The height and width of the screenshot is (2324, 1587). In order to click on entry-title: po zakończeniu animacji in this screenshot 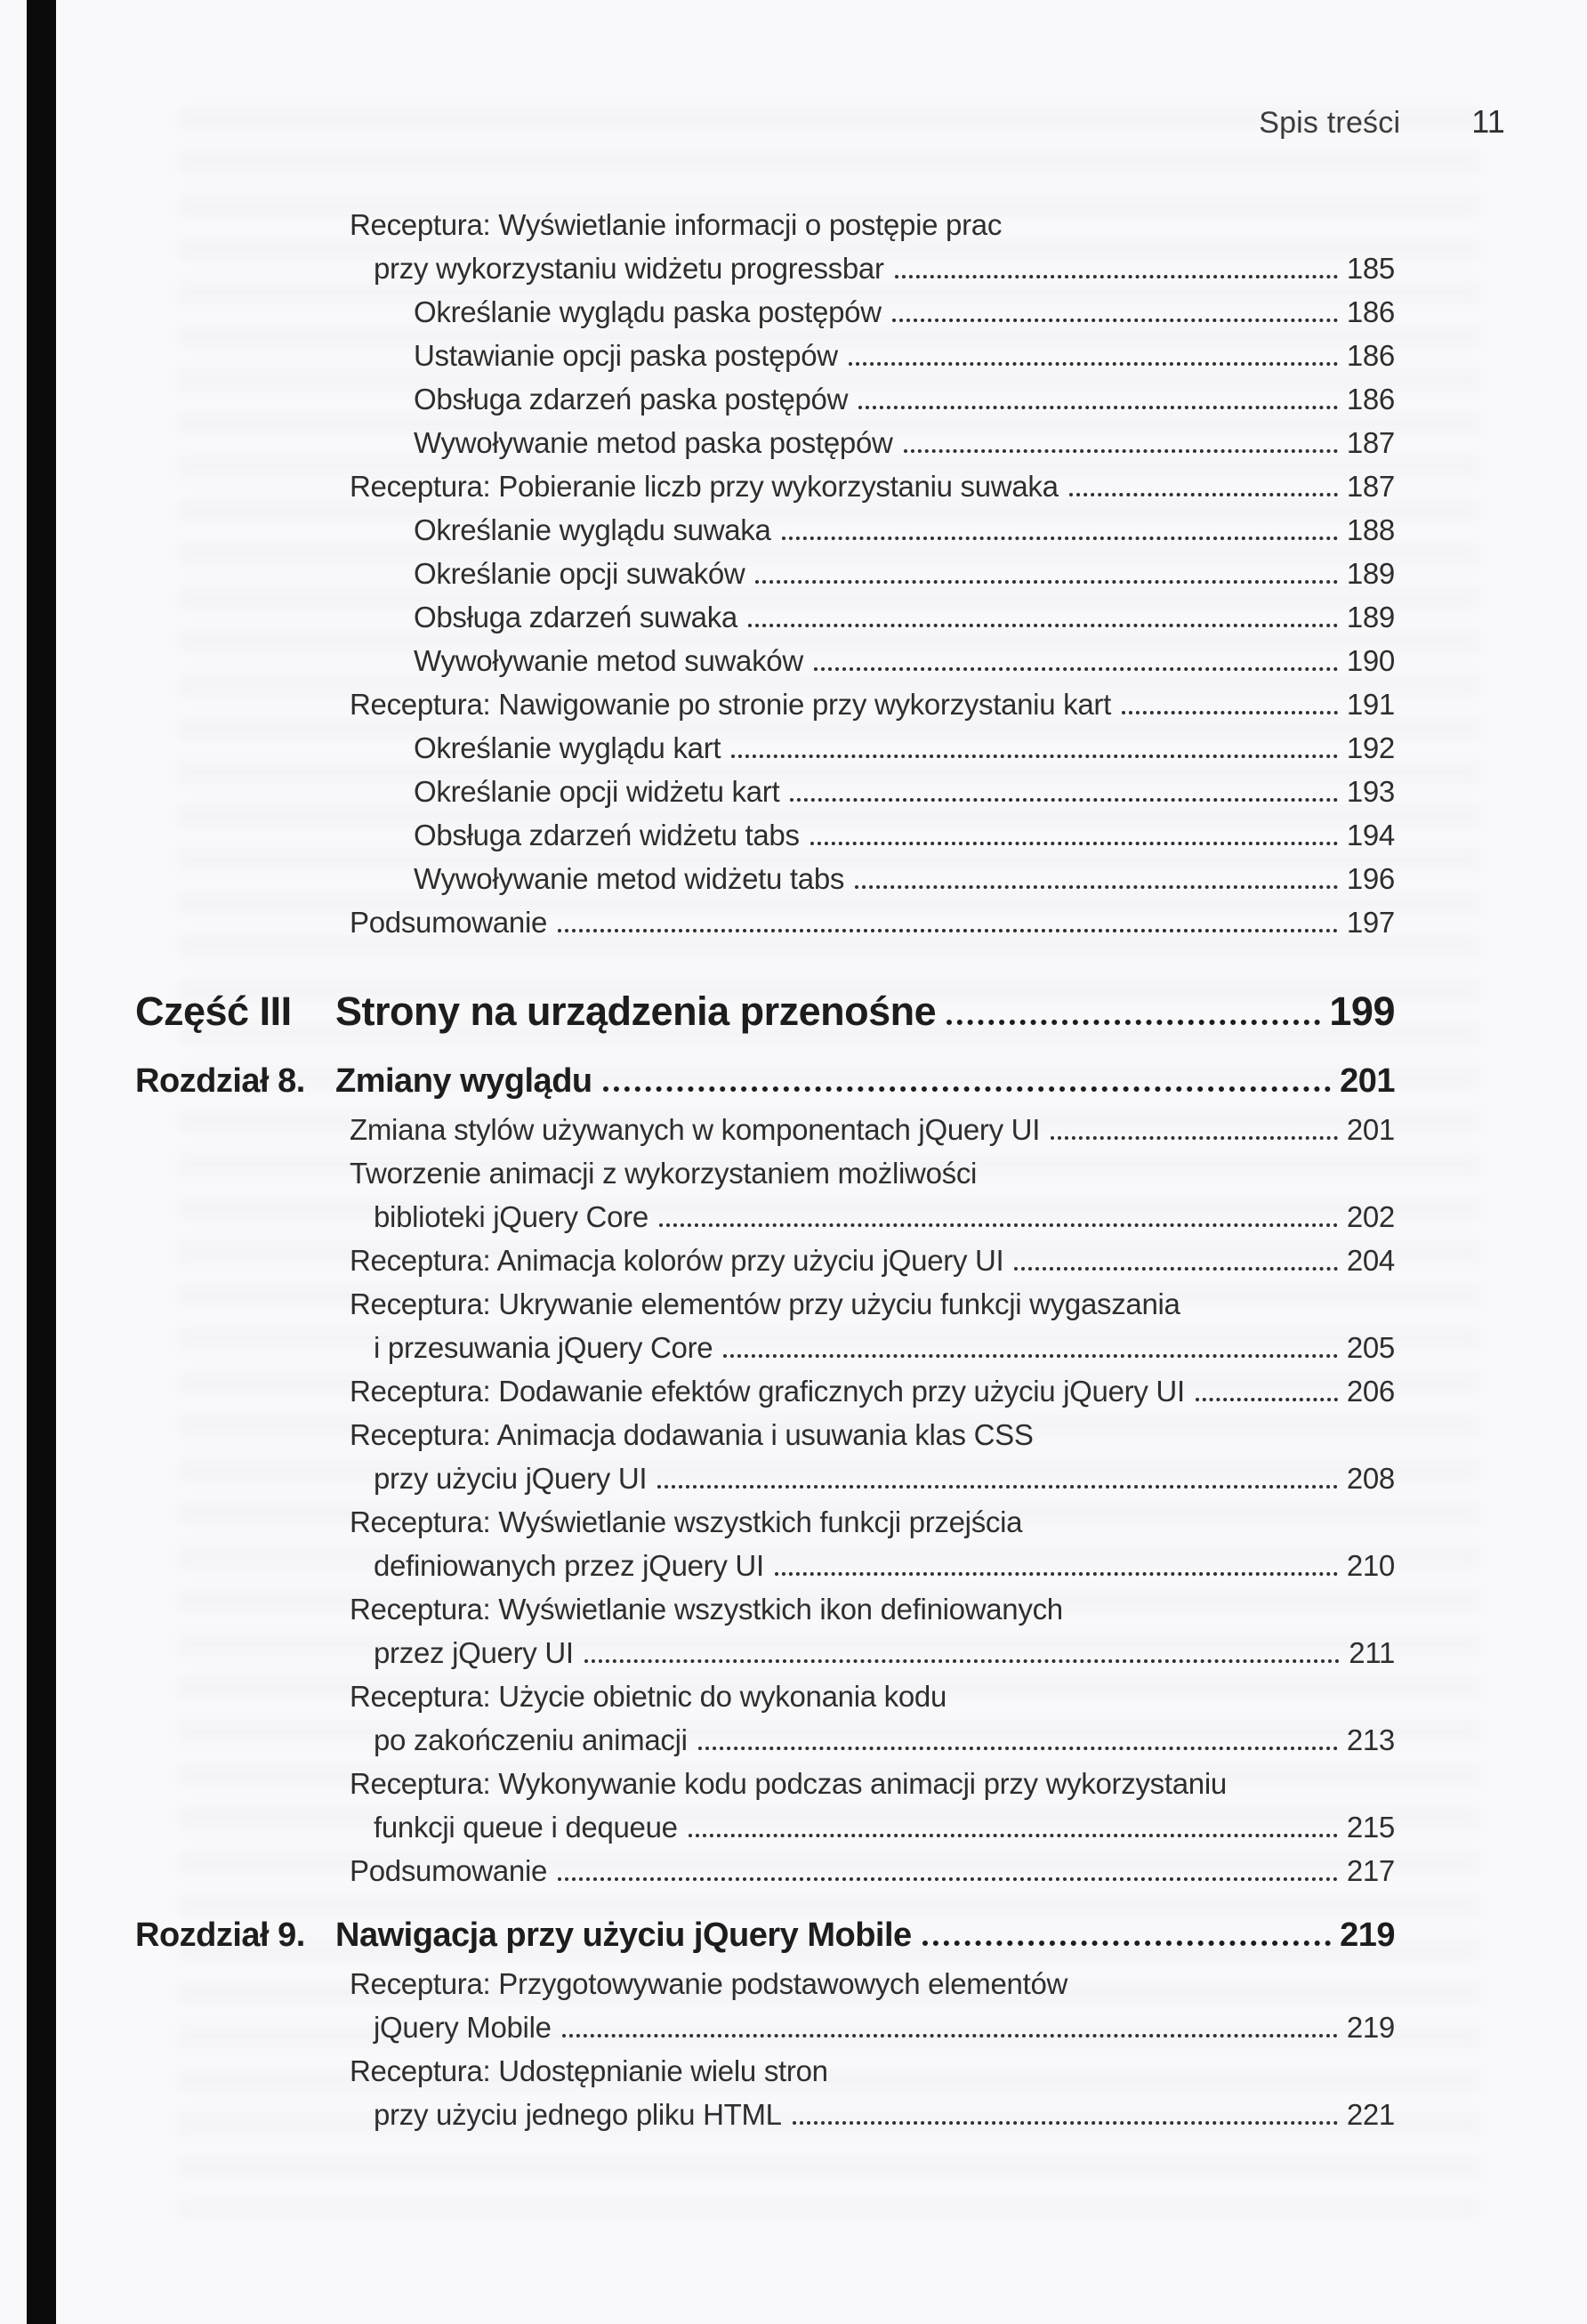, I will do `click(531, 1739)`.